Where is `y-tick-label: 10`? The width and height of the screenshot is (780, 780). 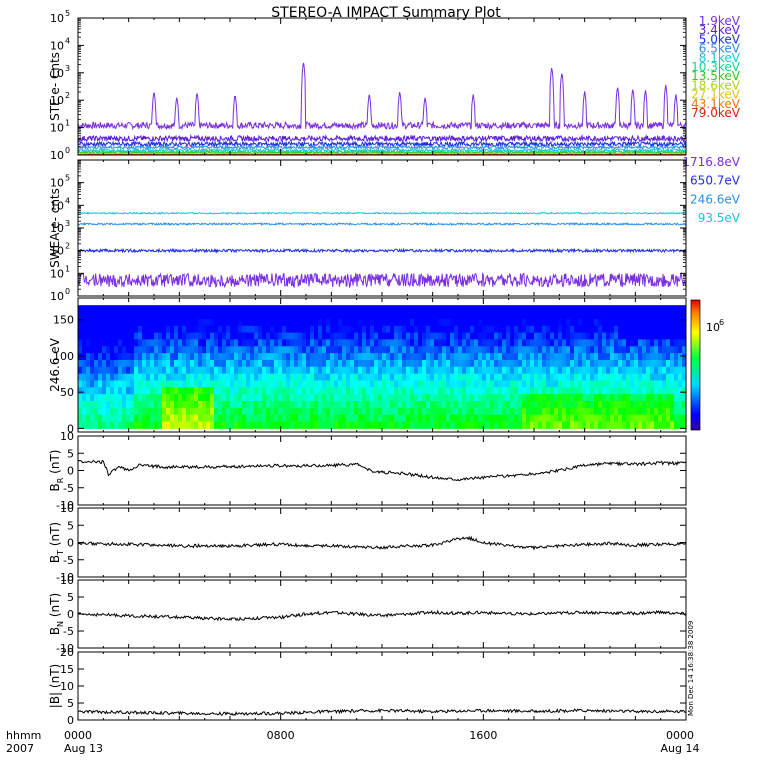
y-tick-label: 10 is located at coordinates (57, 228).